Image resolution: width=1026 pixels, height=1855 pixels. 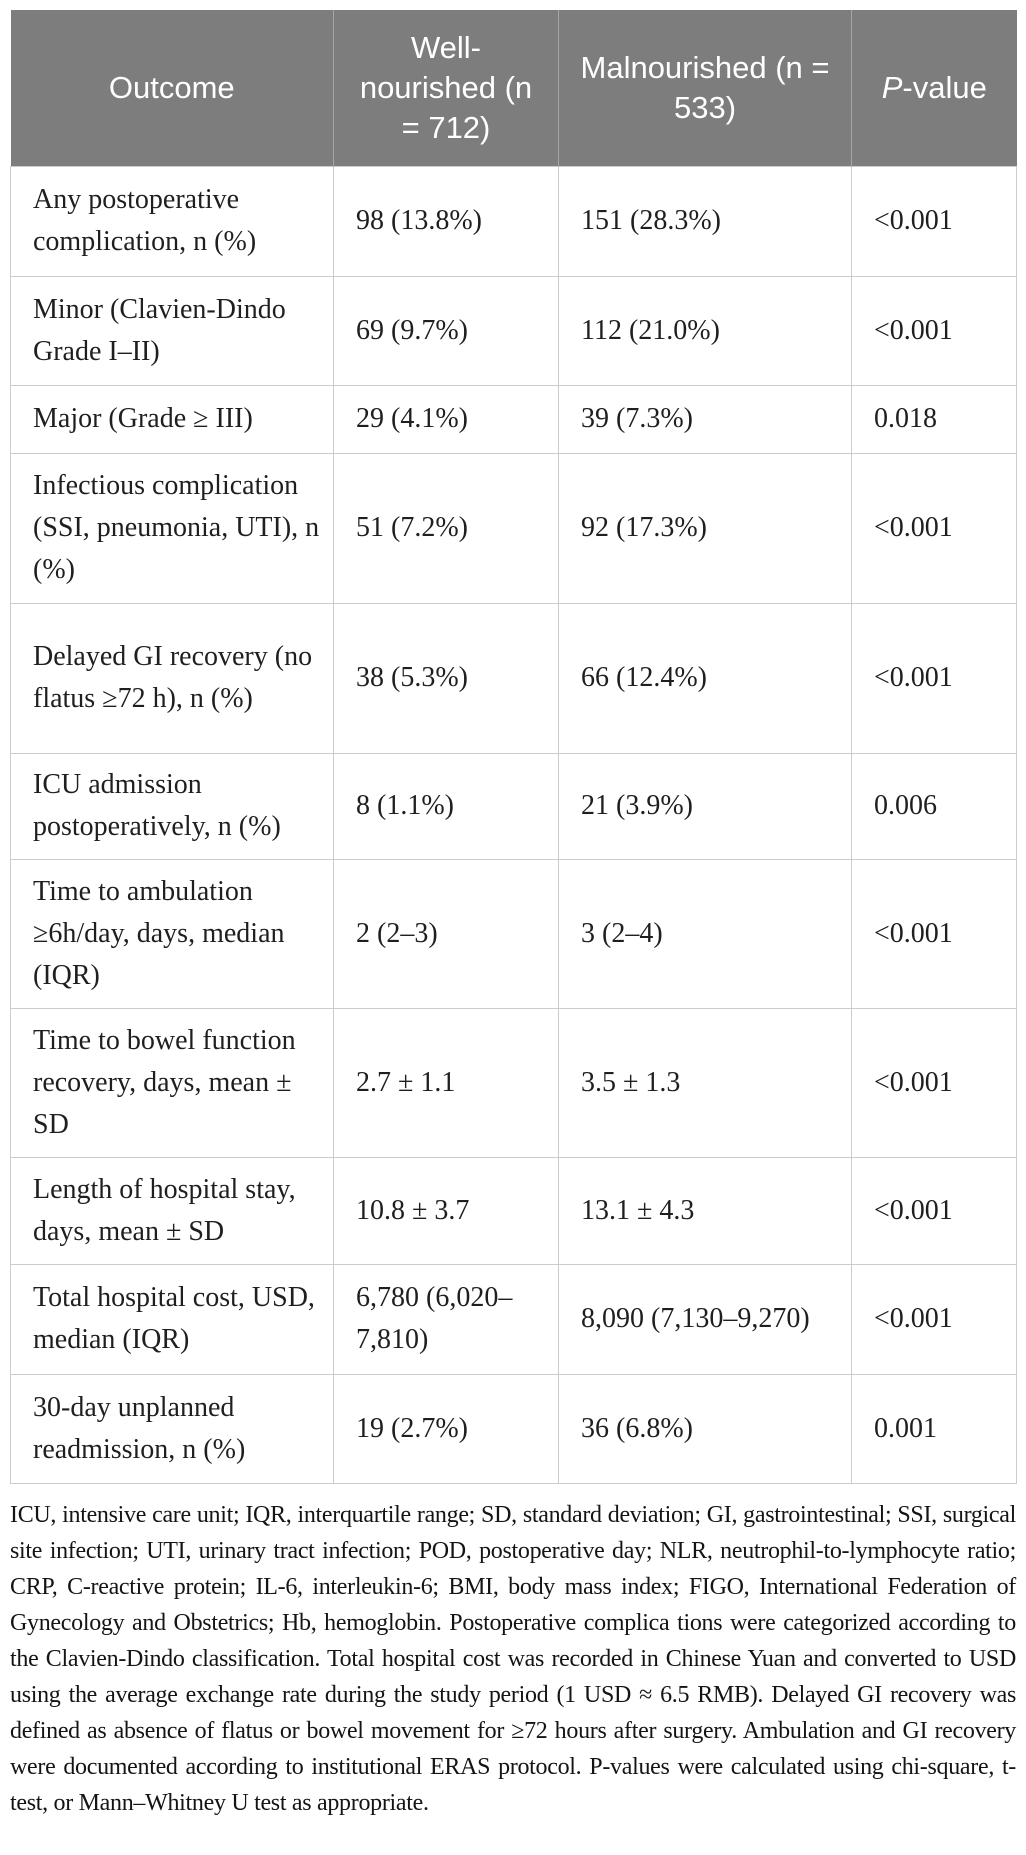 I want to click on malnourished-cell: 151 (28.3%), so click(x=705, y=221).